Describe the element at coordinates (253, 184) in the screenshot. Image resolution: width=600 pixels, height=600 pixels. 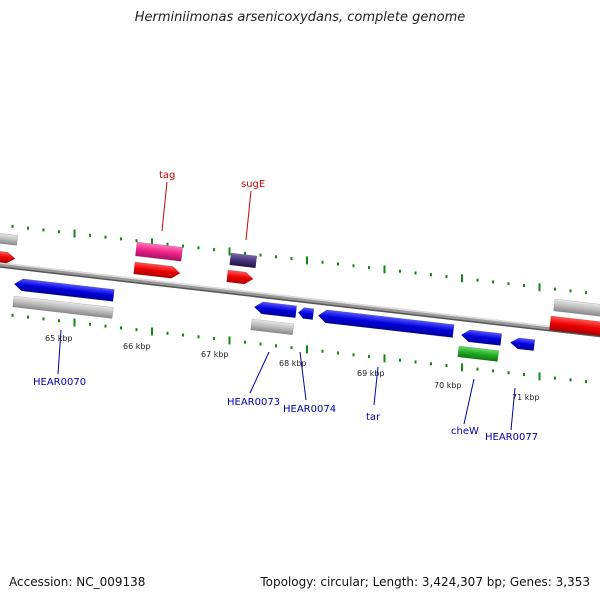
I see `gene-label-suge: sugE` at that location.